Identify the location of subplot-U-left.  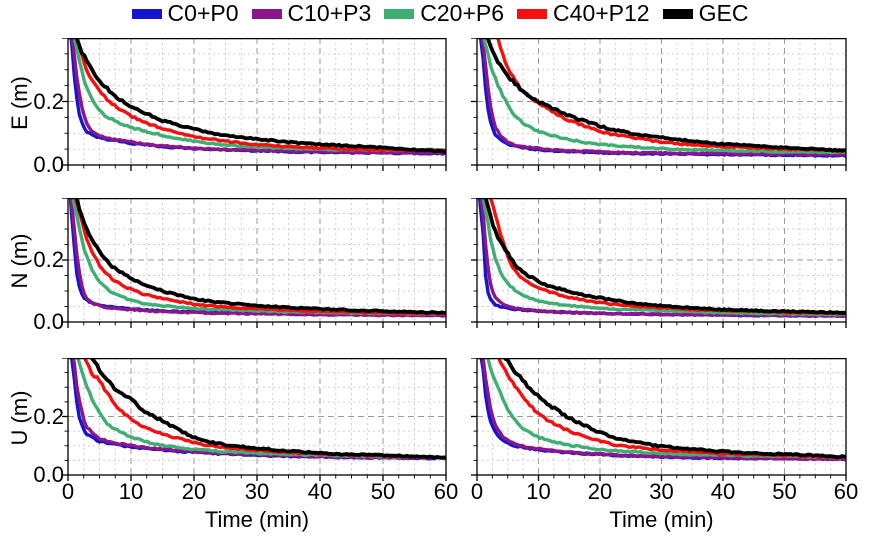
(254, 419).